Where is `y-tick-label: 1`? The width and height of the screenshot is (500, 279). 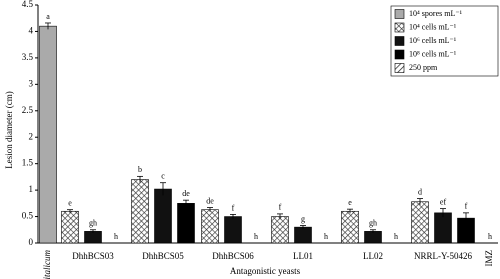
y-tick-label: 1 is located at coordinates (31, 189).